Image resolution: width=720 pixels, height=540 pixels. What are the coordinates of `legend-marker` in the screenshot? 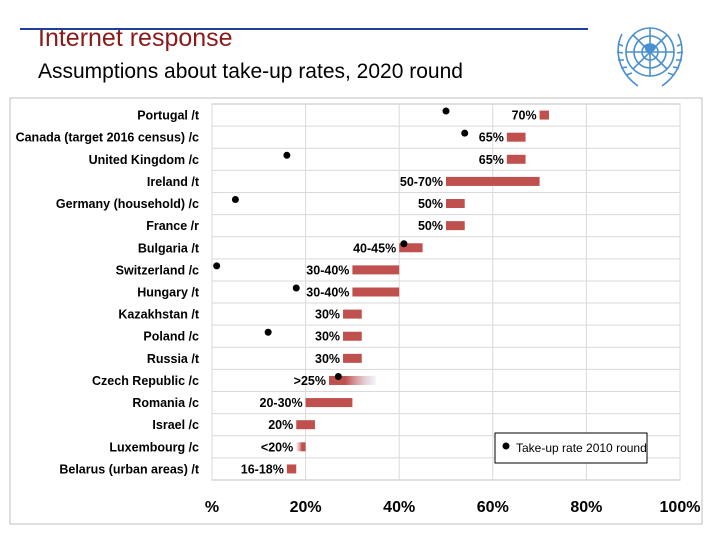 It's located at (506, 446).